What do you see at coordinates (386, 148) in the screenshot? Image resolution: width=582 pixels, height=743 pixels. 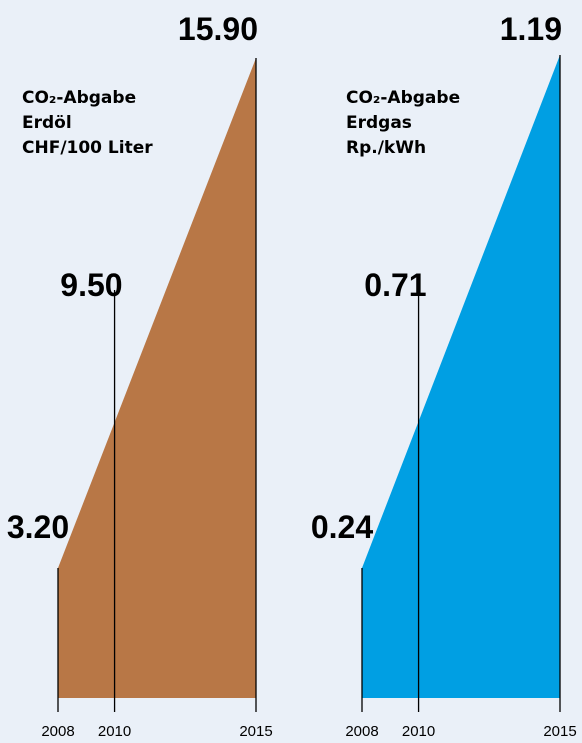 I see `title-line: Rp./kWh` at bounding box center [386, 148].